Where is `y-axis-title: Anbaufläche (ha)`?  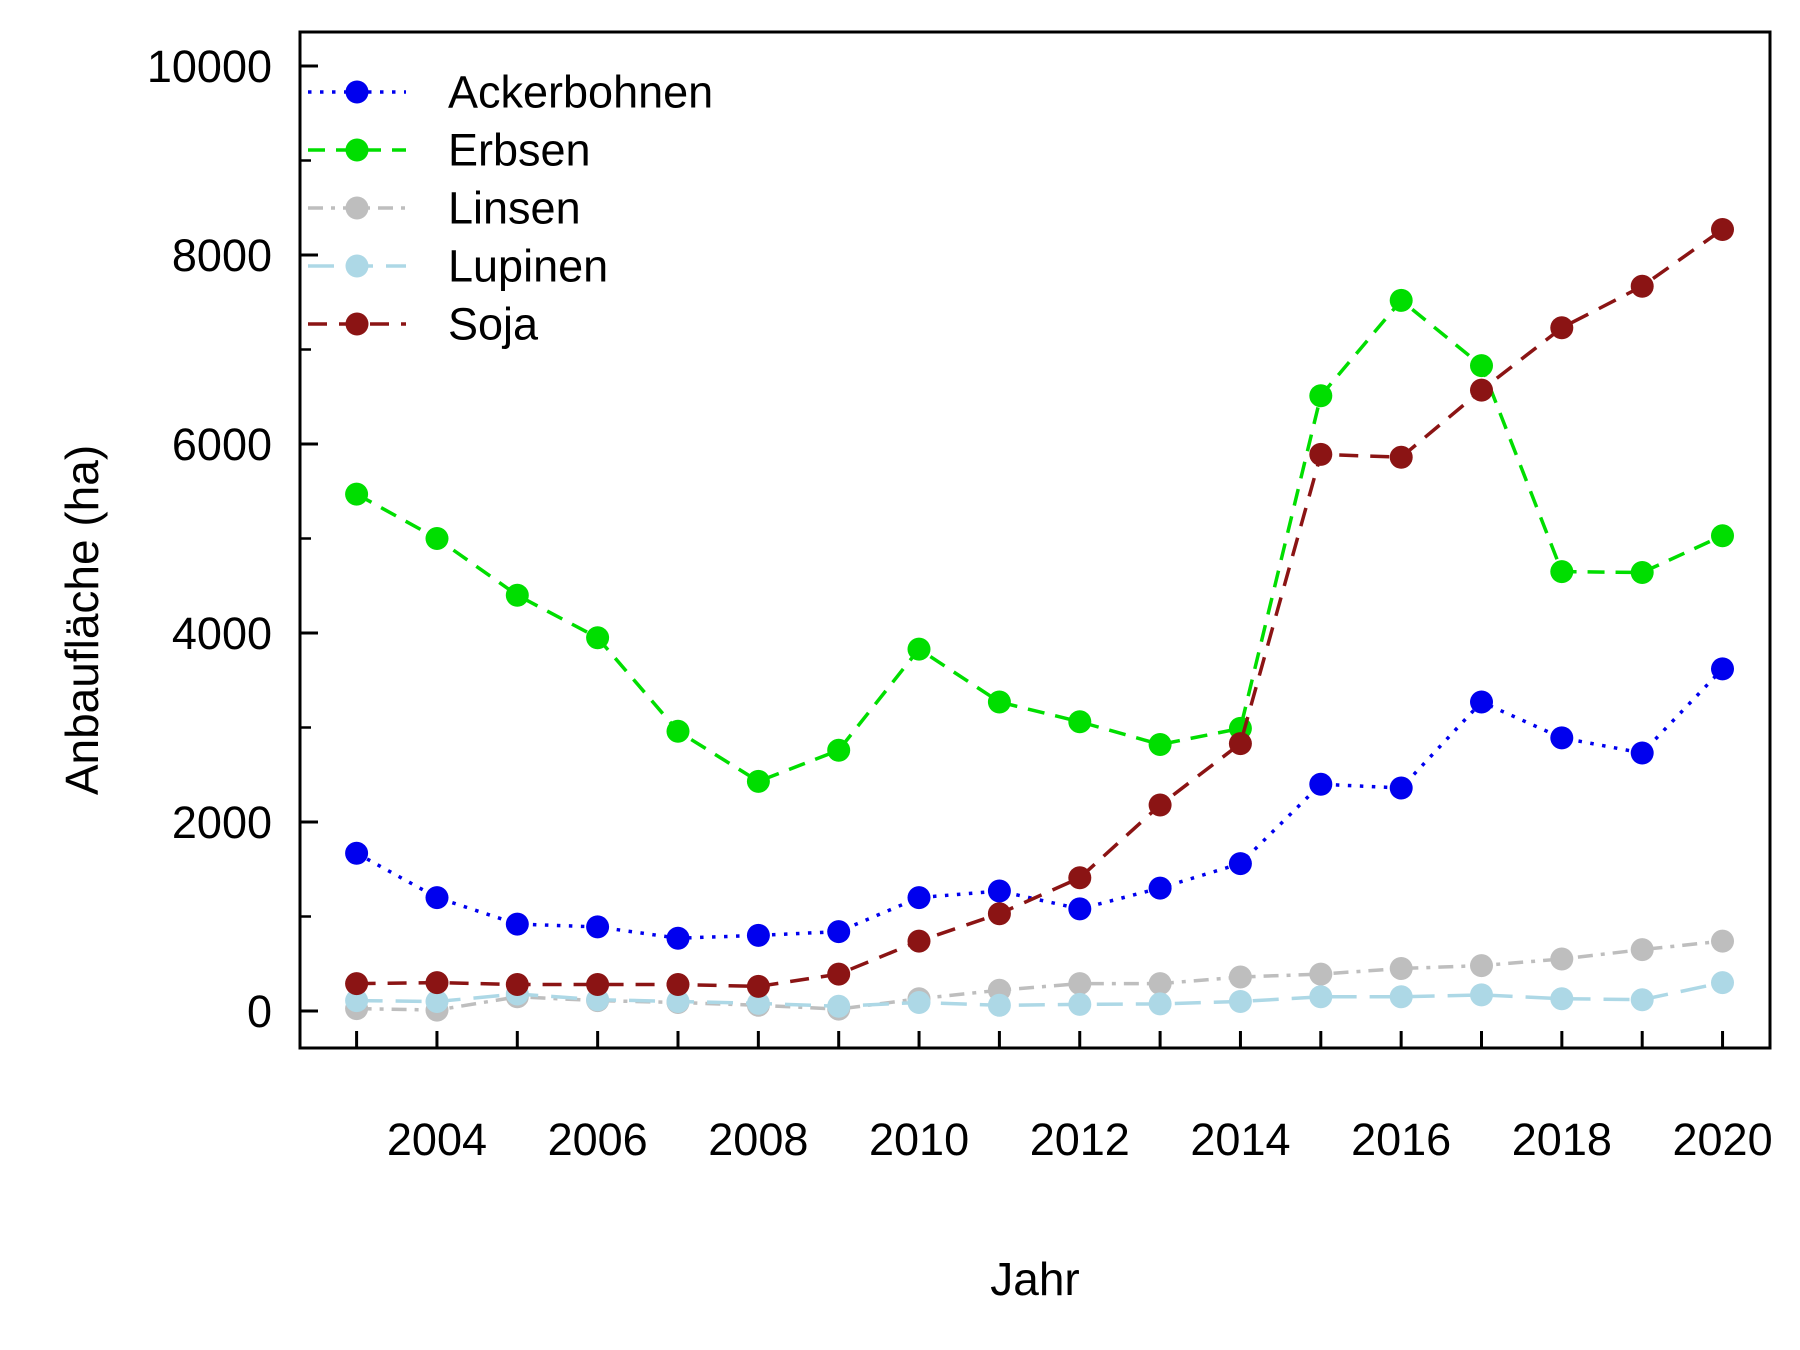 y-axis-title: Anbaufläche (ha) is located at coordinates (82, 620).